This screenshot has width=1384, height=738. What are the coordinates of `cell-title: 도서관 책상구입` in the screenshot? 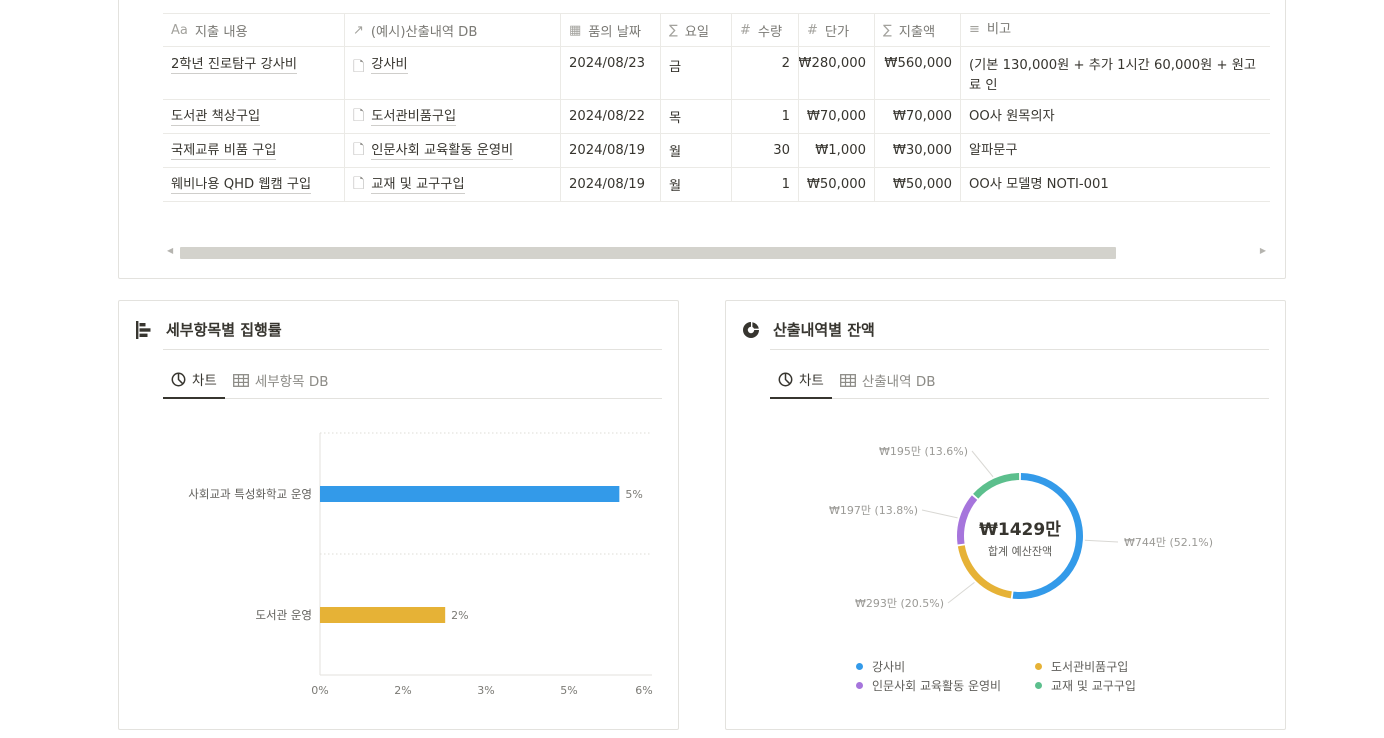 It's located at (254, 116).